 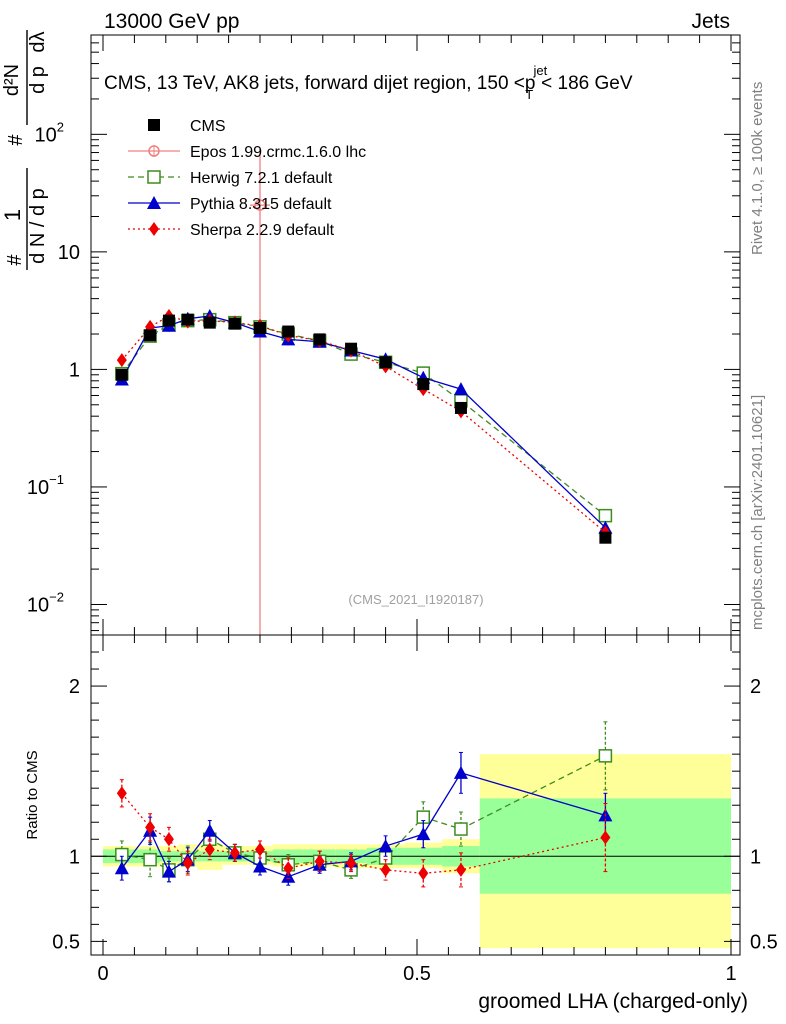 I want to click on ratio-series, so click(x=363, y=804).